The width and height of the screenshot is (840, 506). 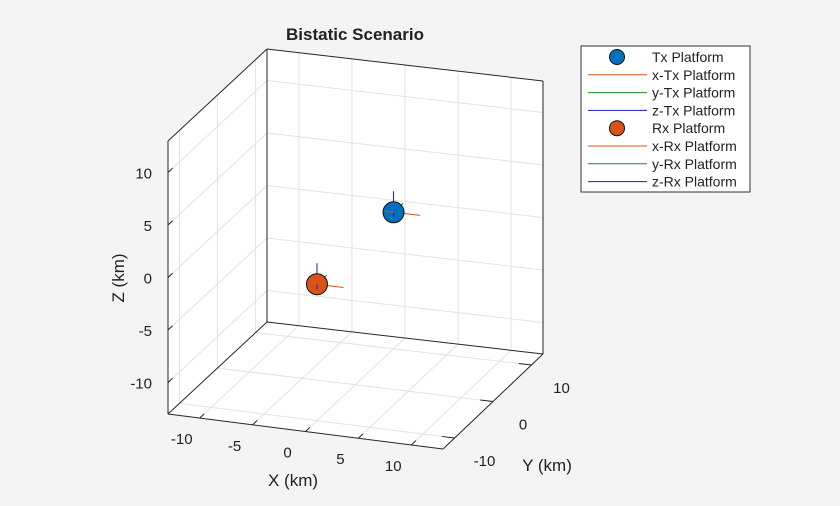 I want to click on z-tick-label: -10, so click(x=141, y=384).